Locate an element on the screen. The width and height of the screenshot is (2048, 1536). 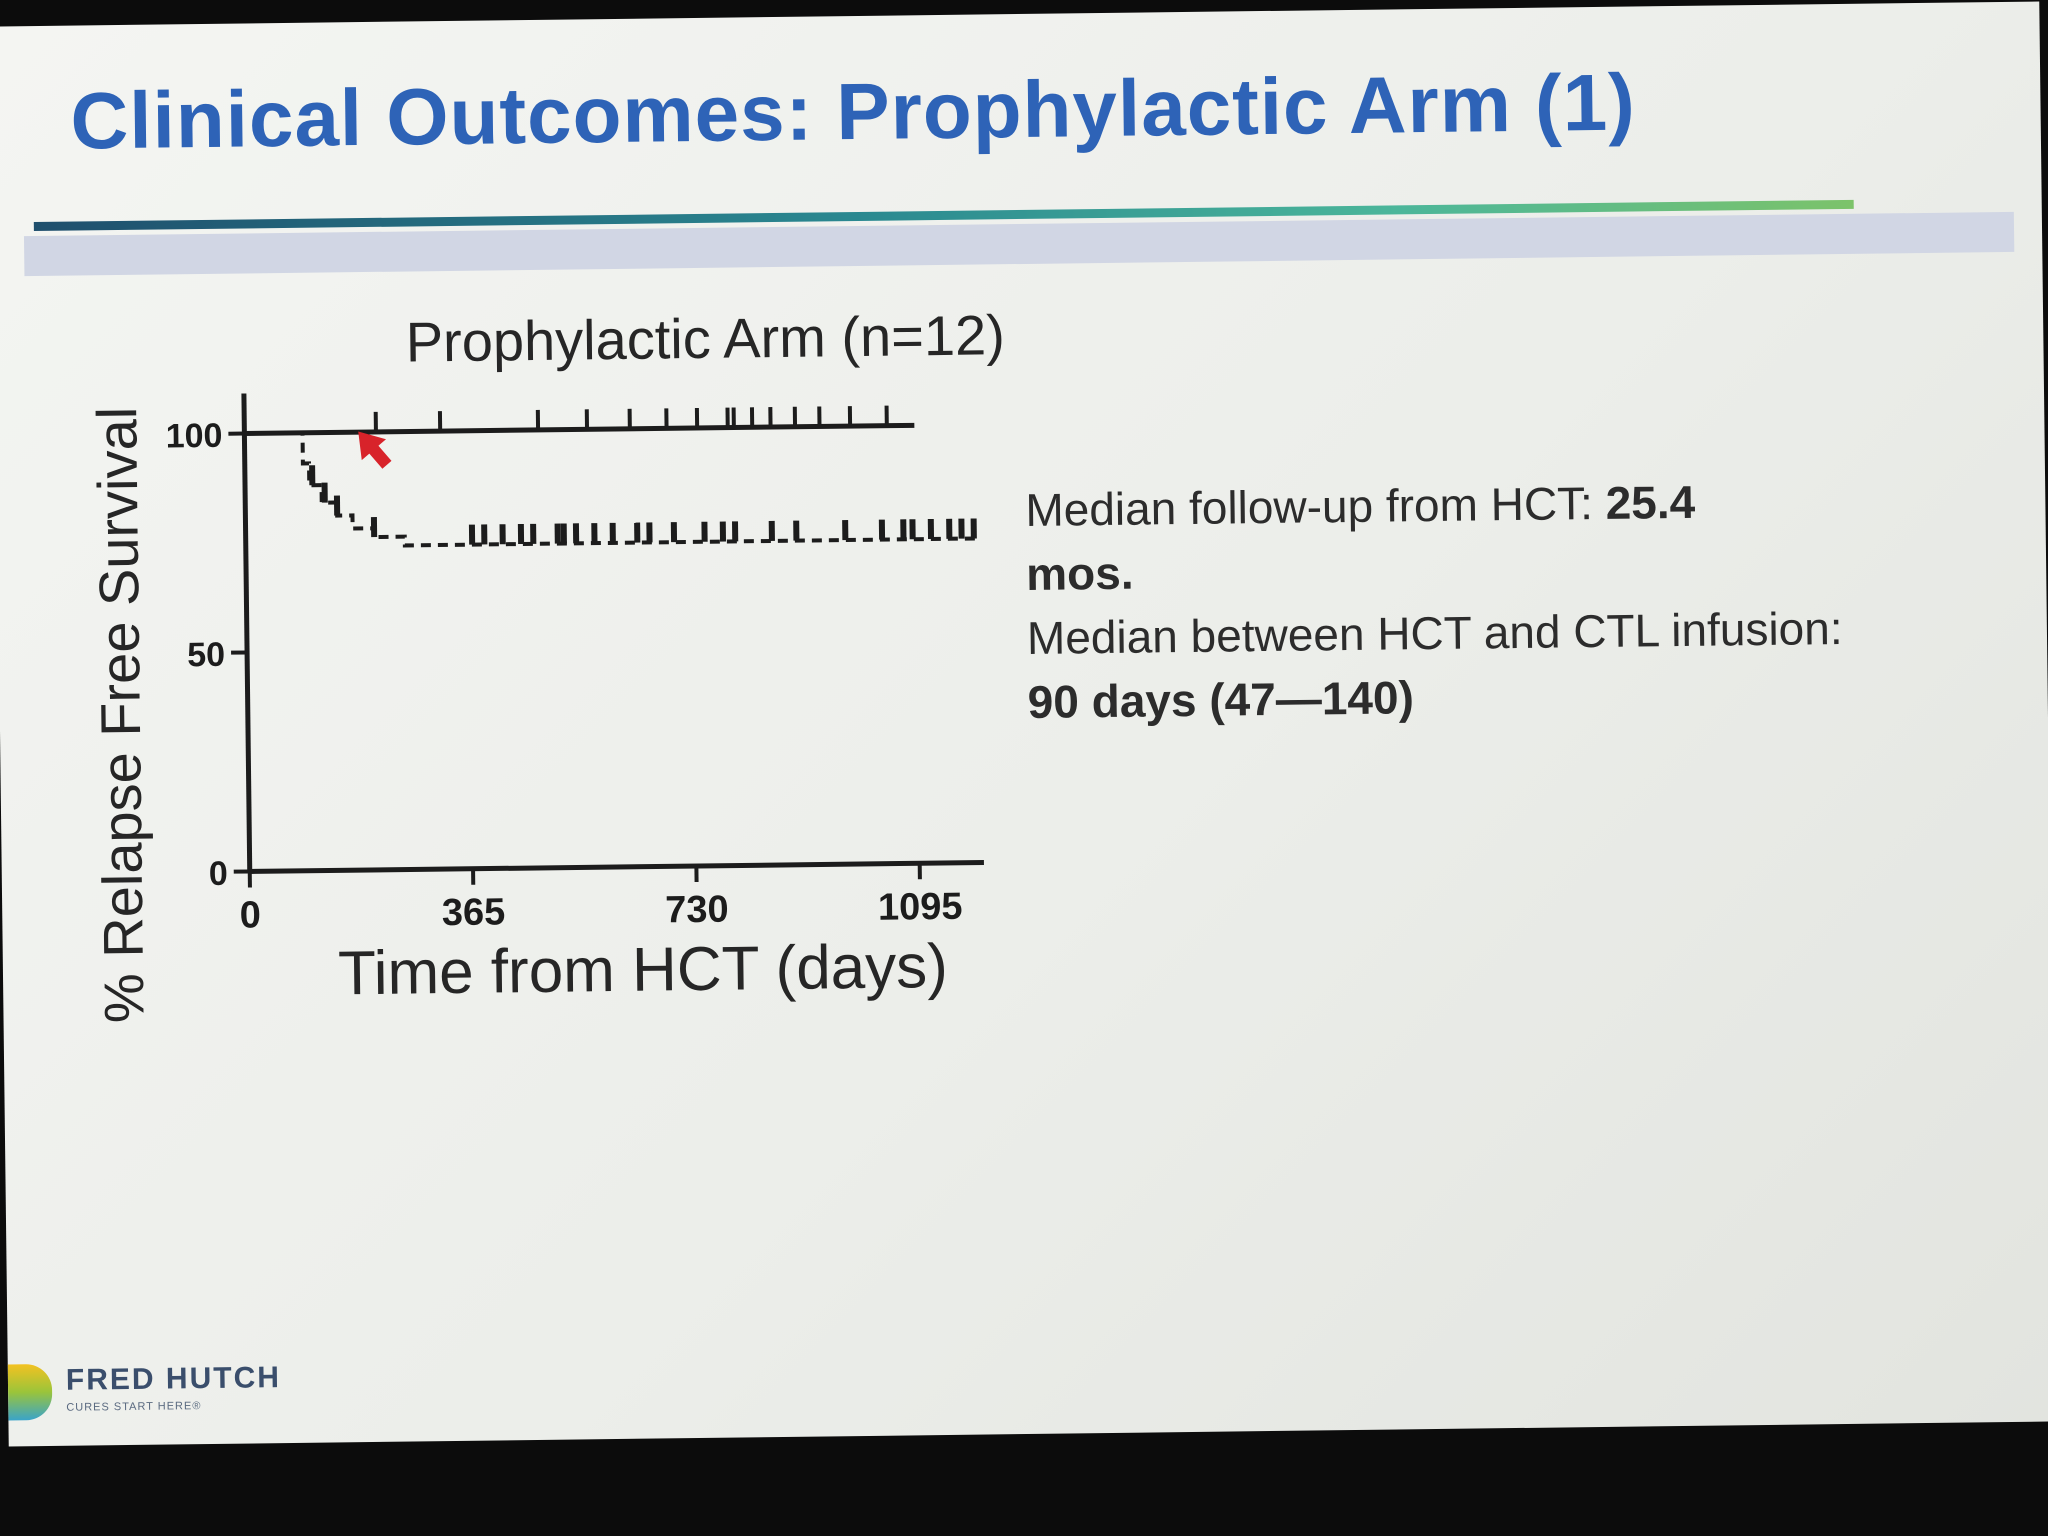
y-tick-label-0: 0 is located at coordinates (218, 874).